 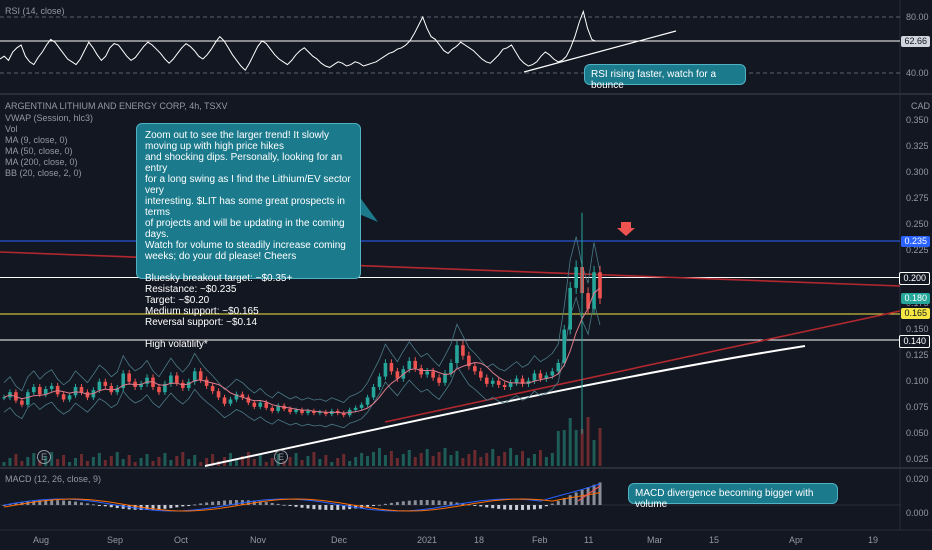 What do you see at coordinates (36, 140) in the screenshot?
I see `indicator-label: MA (9, close, 0)` at bounding box center [36, 140].